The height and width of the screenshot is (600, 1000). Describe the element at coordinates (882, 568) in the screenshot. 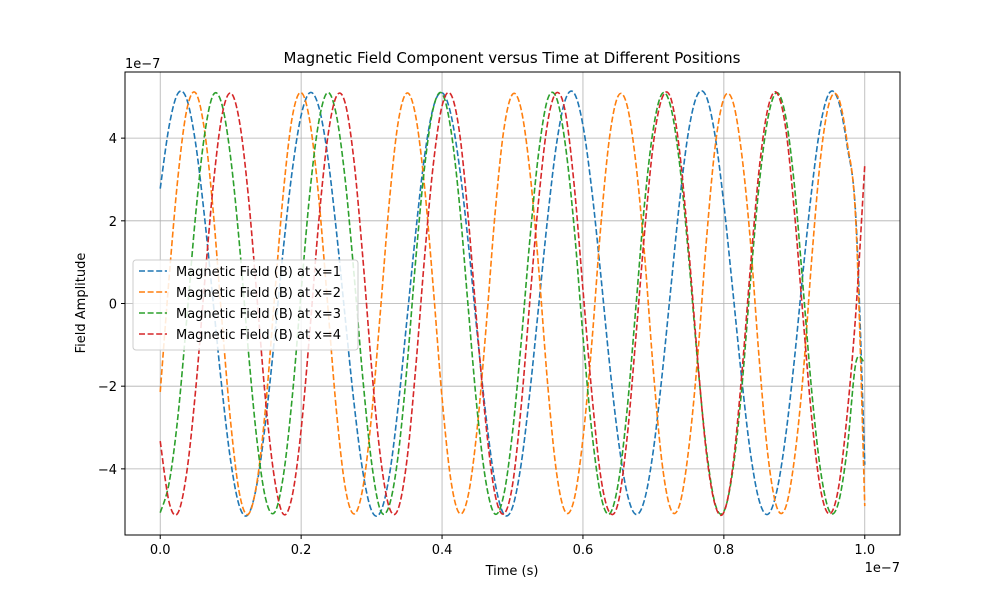

I see `x-offset-text: 1e−7` at that location.